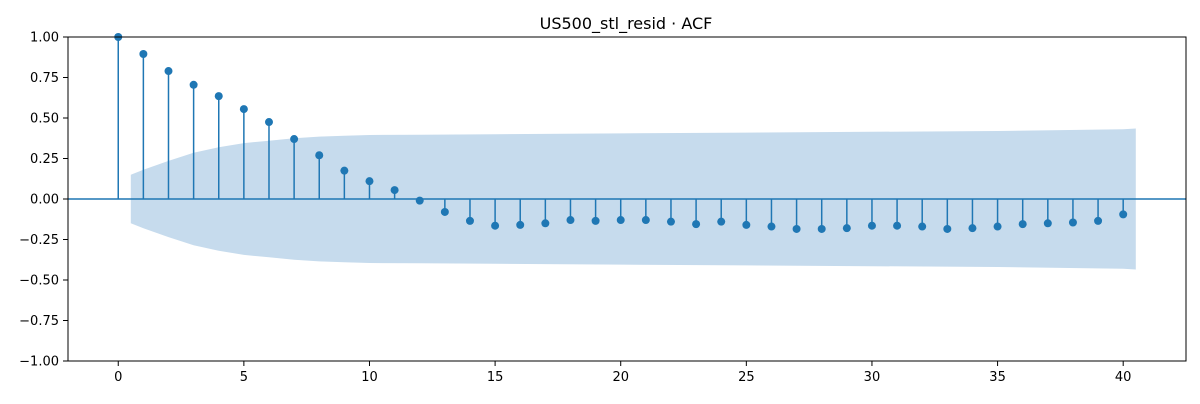 The height and width of the screenshot is (404, 1200). I want to click on y-tick-label: 0.25, so click(44, 159).